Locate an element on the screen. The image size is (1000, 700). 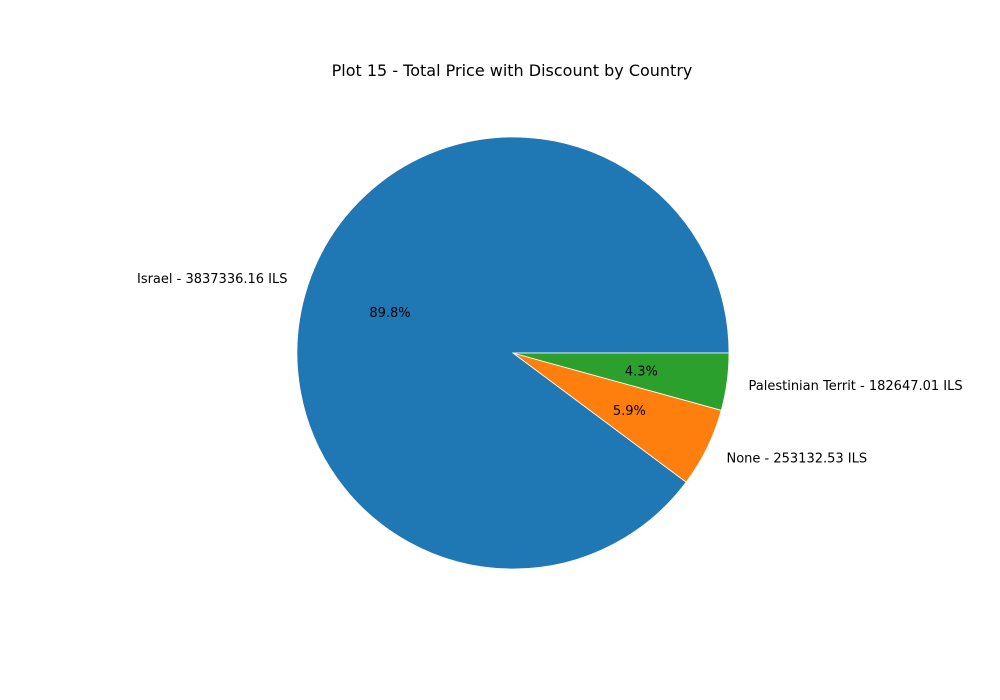
slice-label-2: Palestinian Territ - 182647.01 ILS is located at coordinates (856, 386).